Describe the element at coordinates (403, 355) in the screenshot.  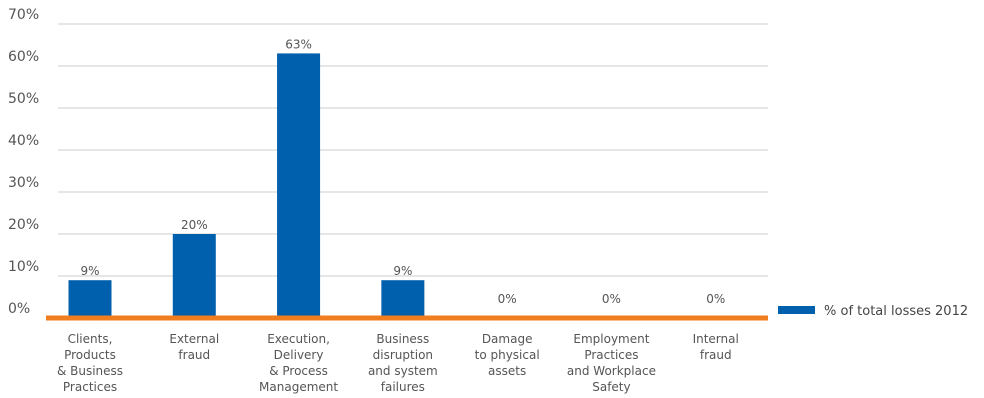
I see `category-label: disruption` at that location.